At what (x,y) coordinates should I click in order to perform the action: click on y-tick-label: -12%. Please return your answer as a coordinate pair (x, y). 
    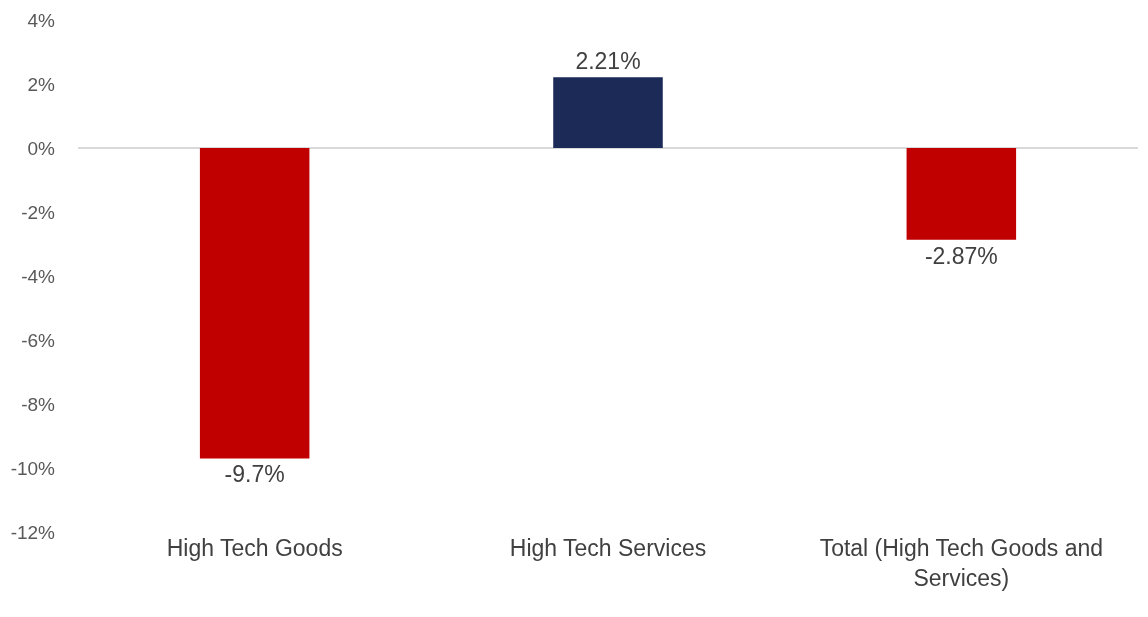
    Looking at the image, I should click on (33, 532).